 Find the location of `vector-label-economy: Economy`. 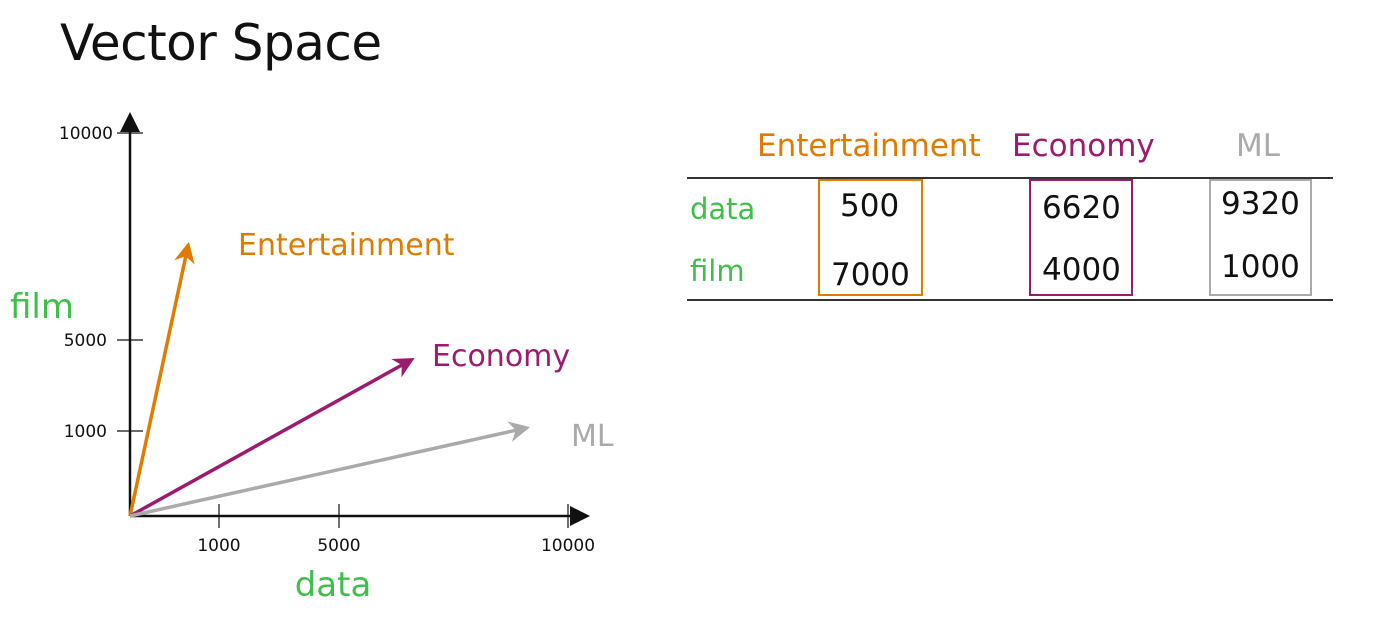

vector-label-economy: Economy is located at coordinates (501, 356).